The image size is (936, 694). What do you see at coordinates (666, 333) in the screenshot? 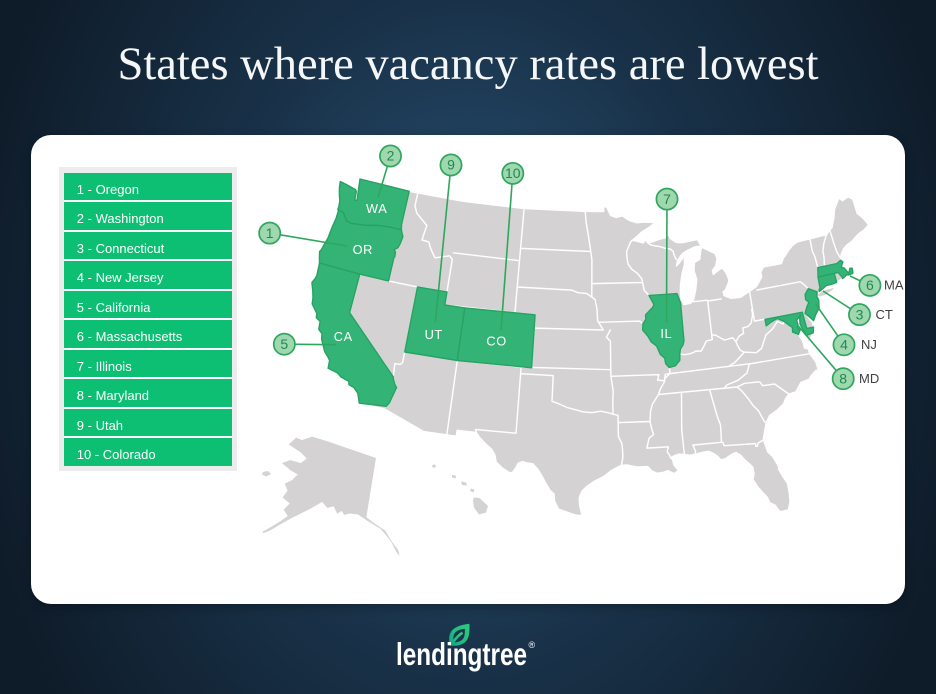
I see `svg-text: IL` at bounding box center [666, 333].